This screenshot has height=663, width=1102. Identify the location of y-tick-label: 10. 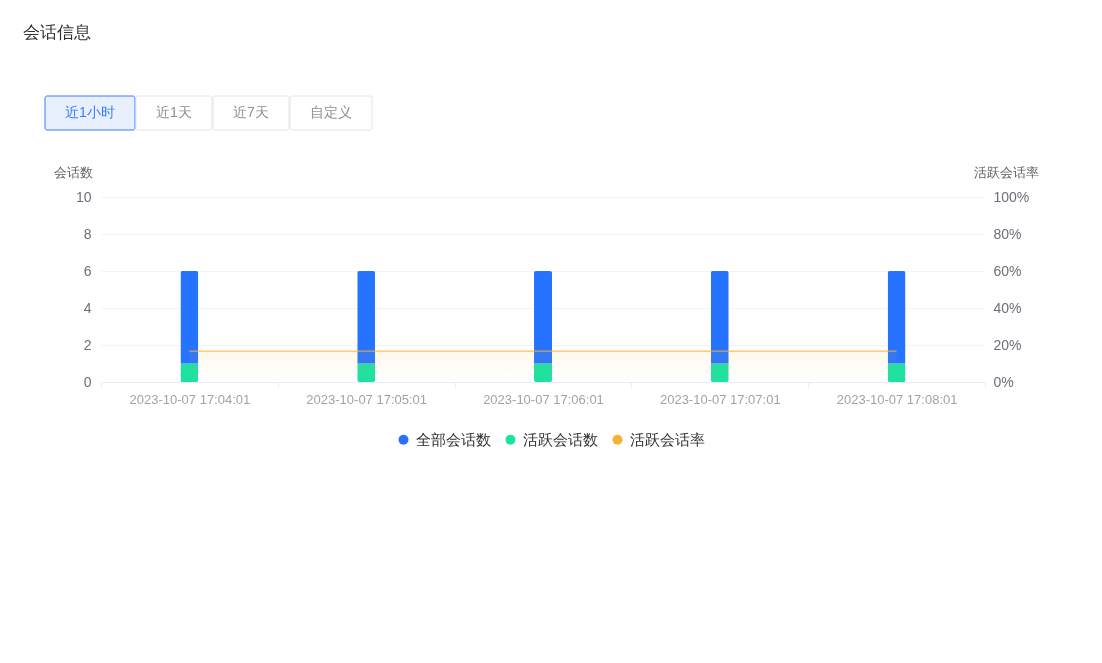
(83, 196).